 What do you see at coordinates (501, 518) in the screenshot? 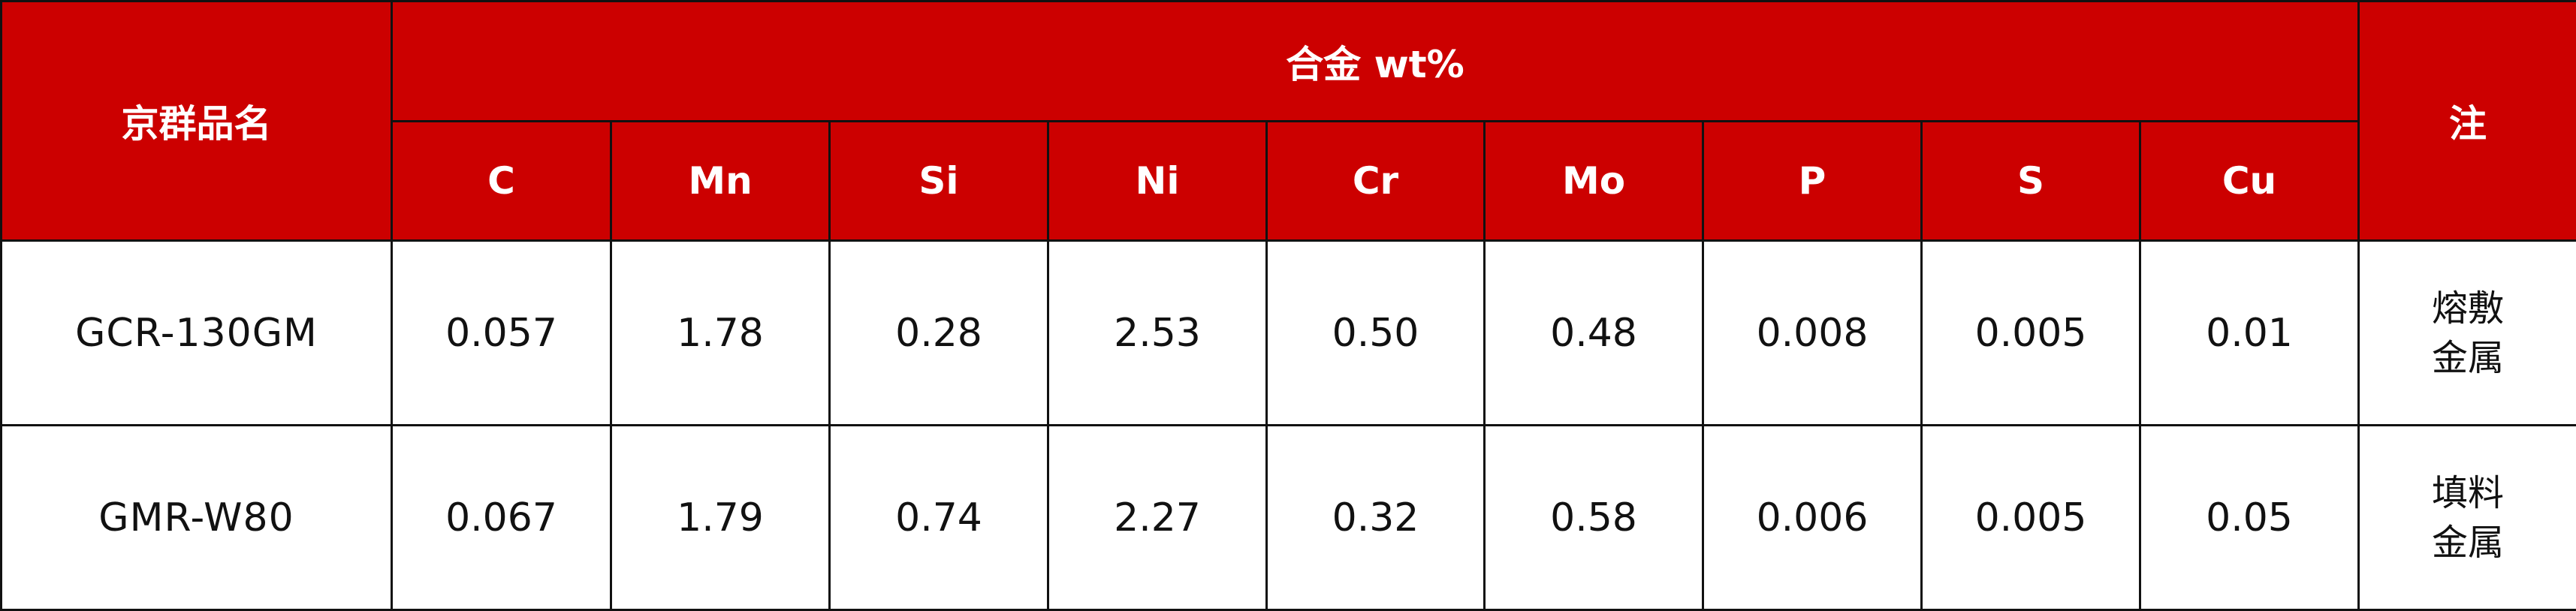
I see `value-cell-c: 0.067` at bounding box center [501, 518].